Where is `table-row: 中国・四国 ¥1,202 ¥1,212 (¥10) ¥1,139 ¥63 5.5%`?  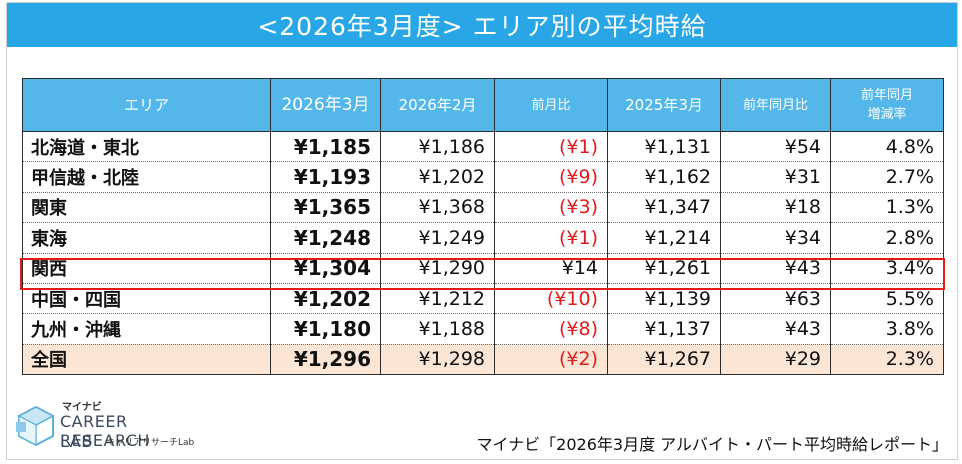 table-row: 中国・四国 ¥1,202 ¥1,212 (¥10) ¥1,139 ¥63 5.5% is located at coordinates (483, 298).